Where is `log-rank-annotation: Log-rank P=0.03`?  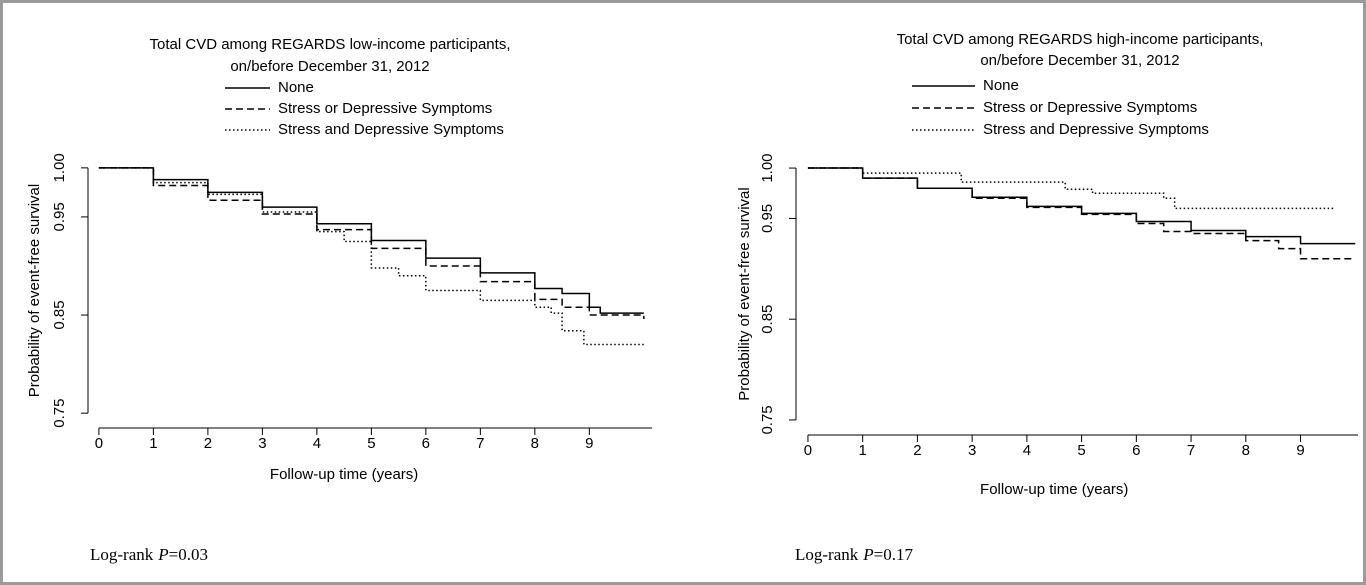 log-rank-annotation: Log-rank P=0.03 is located at coordinates (149, 554).